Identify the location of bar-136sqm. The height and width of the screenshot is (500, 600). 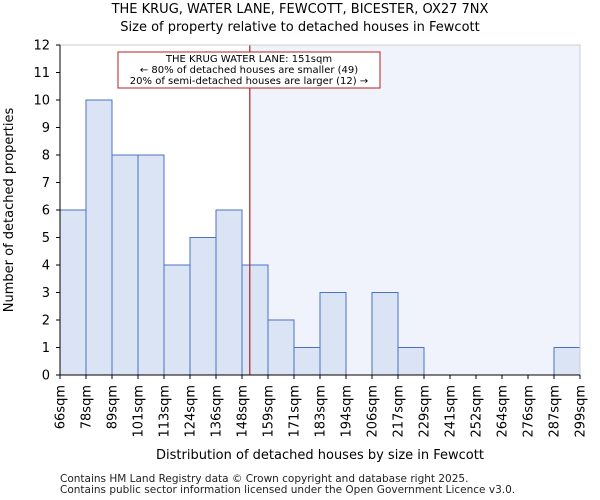
(229, 292).